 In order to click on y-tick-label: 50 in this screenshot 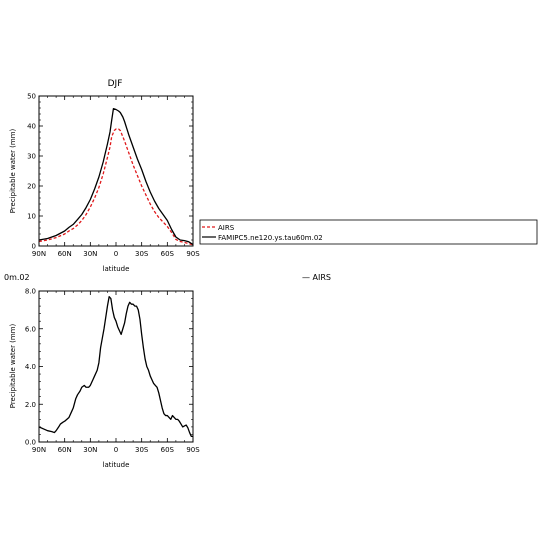, I will do `click(31, 97)`.